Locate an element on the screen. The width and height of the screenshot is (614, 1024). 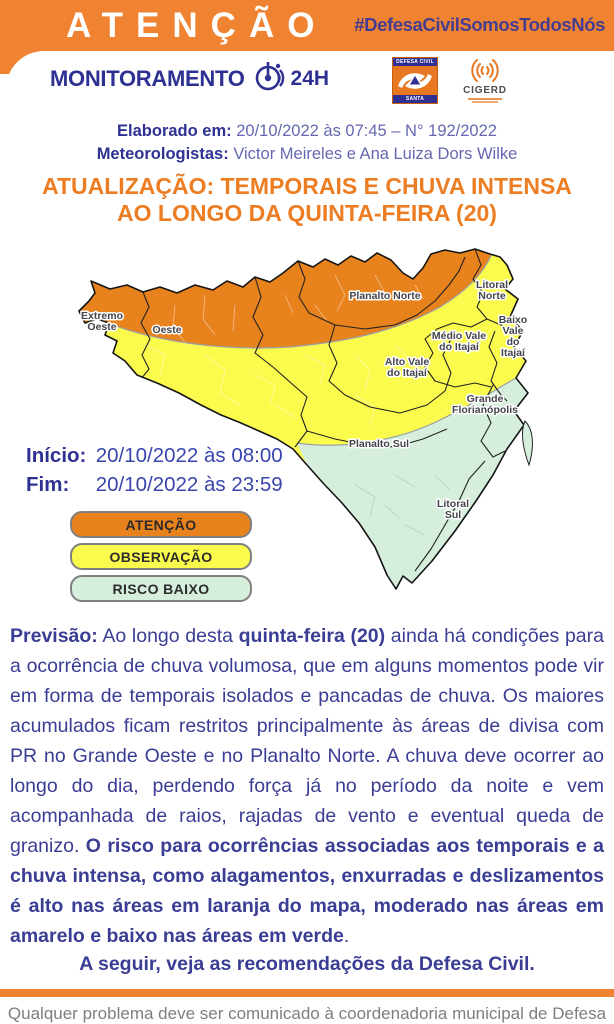
forecast-bold-segment: quinta-feira (20) is located at coordinates (312, 636).